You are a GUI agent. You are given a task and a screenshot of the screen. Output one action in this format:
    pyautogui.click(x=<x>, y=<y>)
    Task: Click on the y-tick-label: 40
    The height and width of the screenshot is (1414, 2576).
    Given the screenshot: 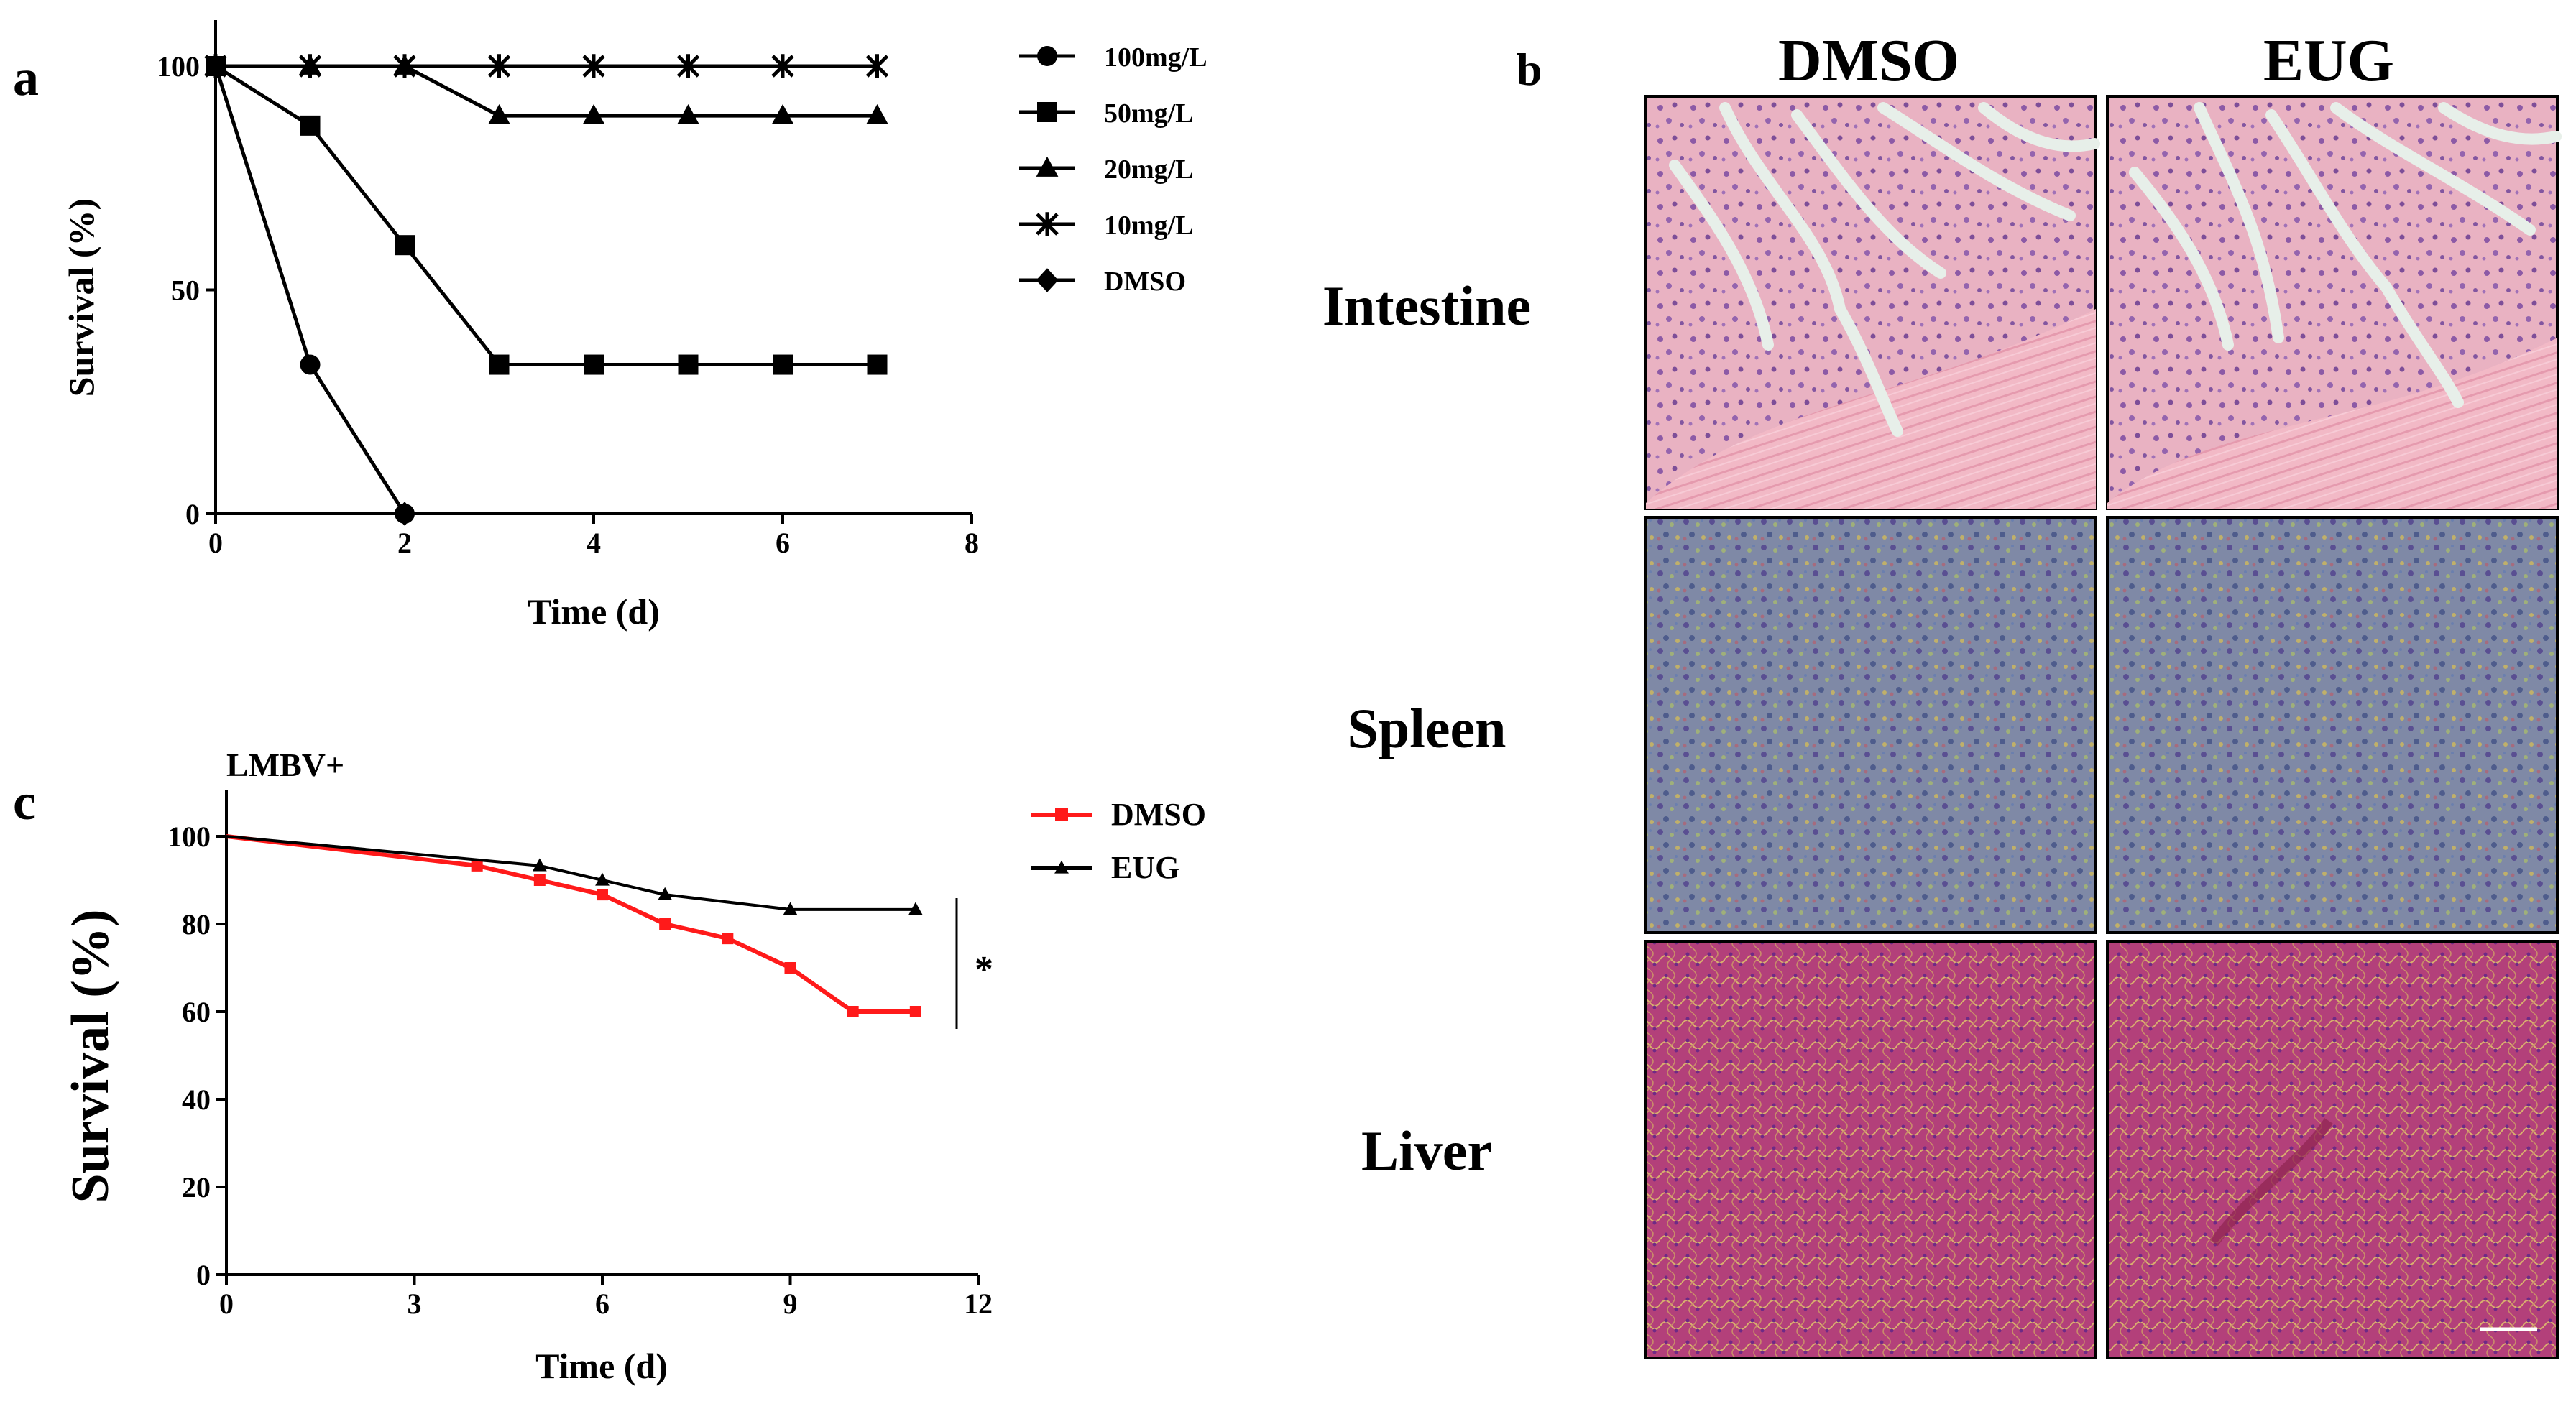 What is the action you would take?
    pyautogui.click(x=196, y=1099)
    